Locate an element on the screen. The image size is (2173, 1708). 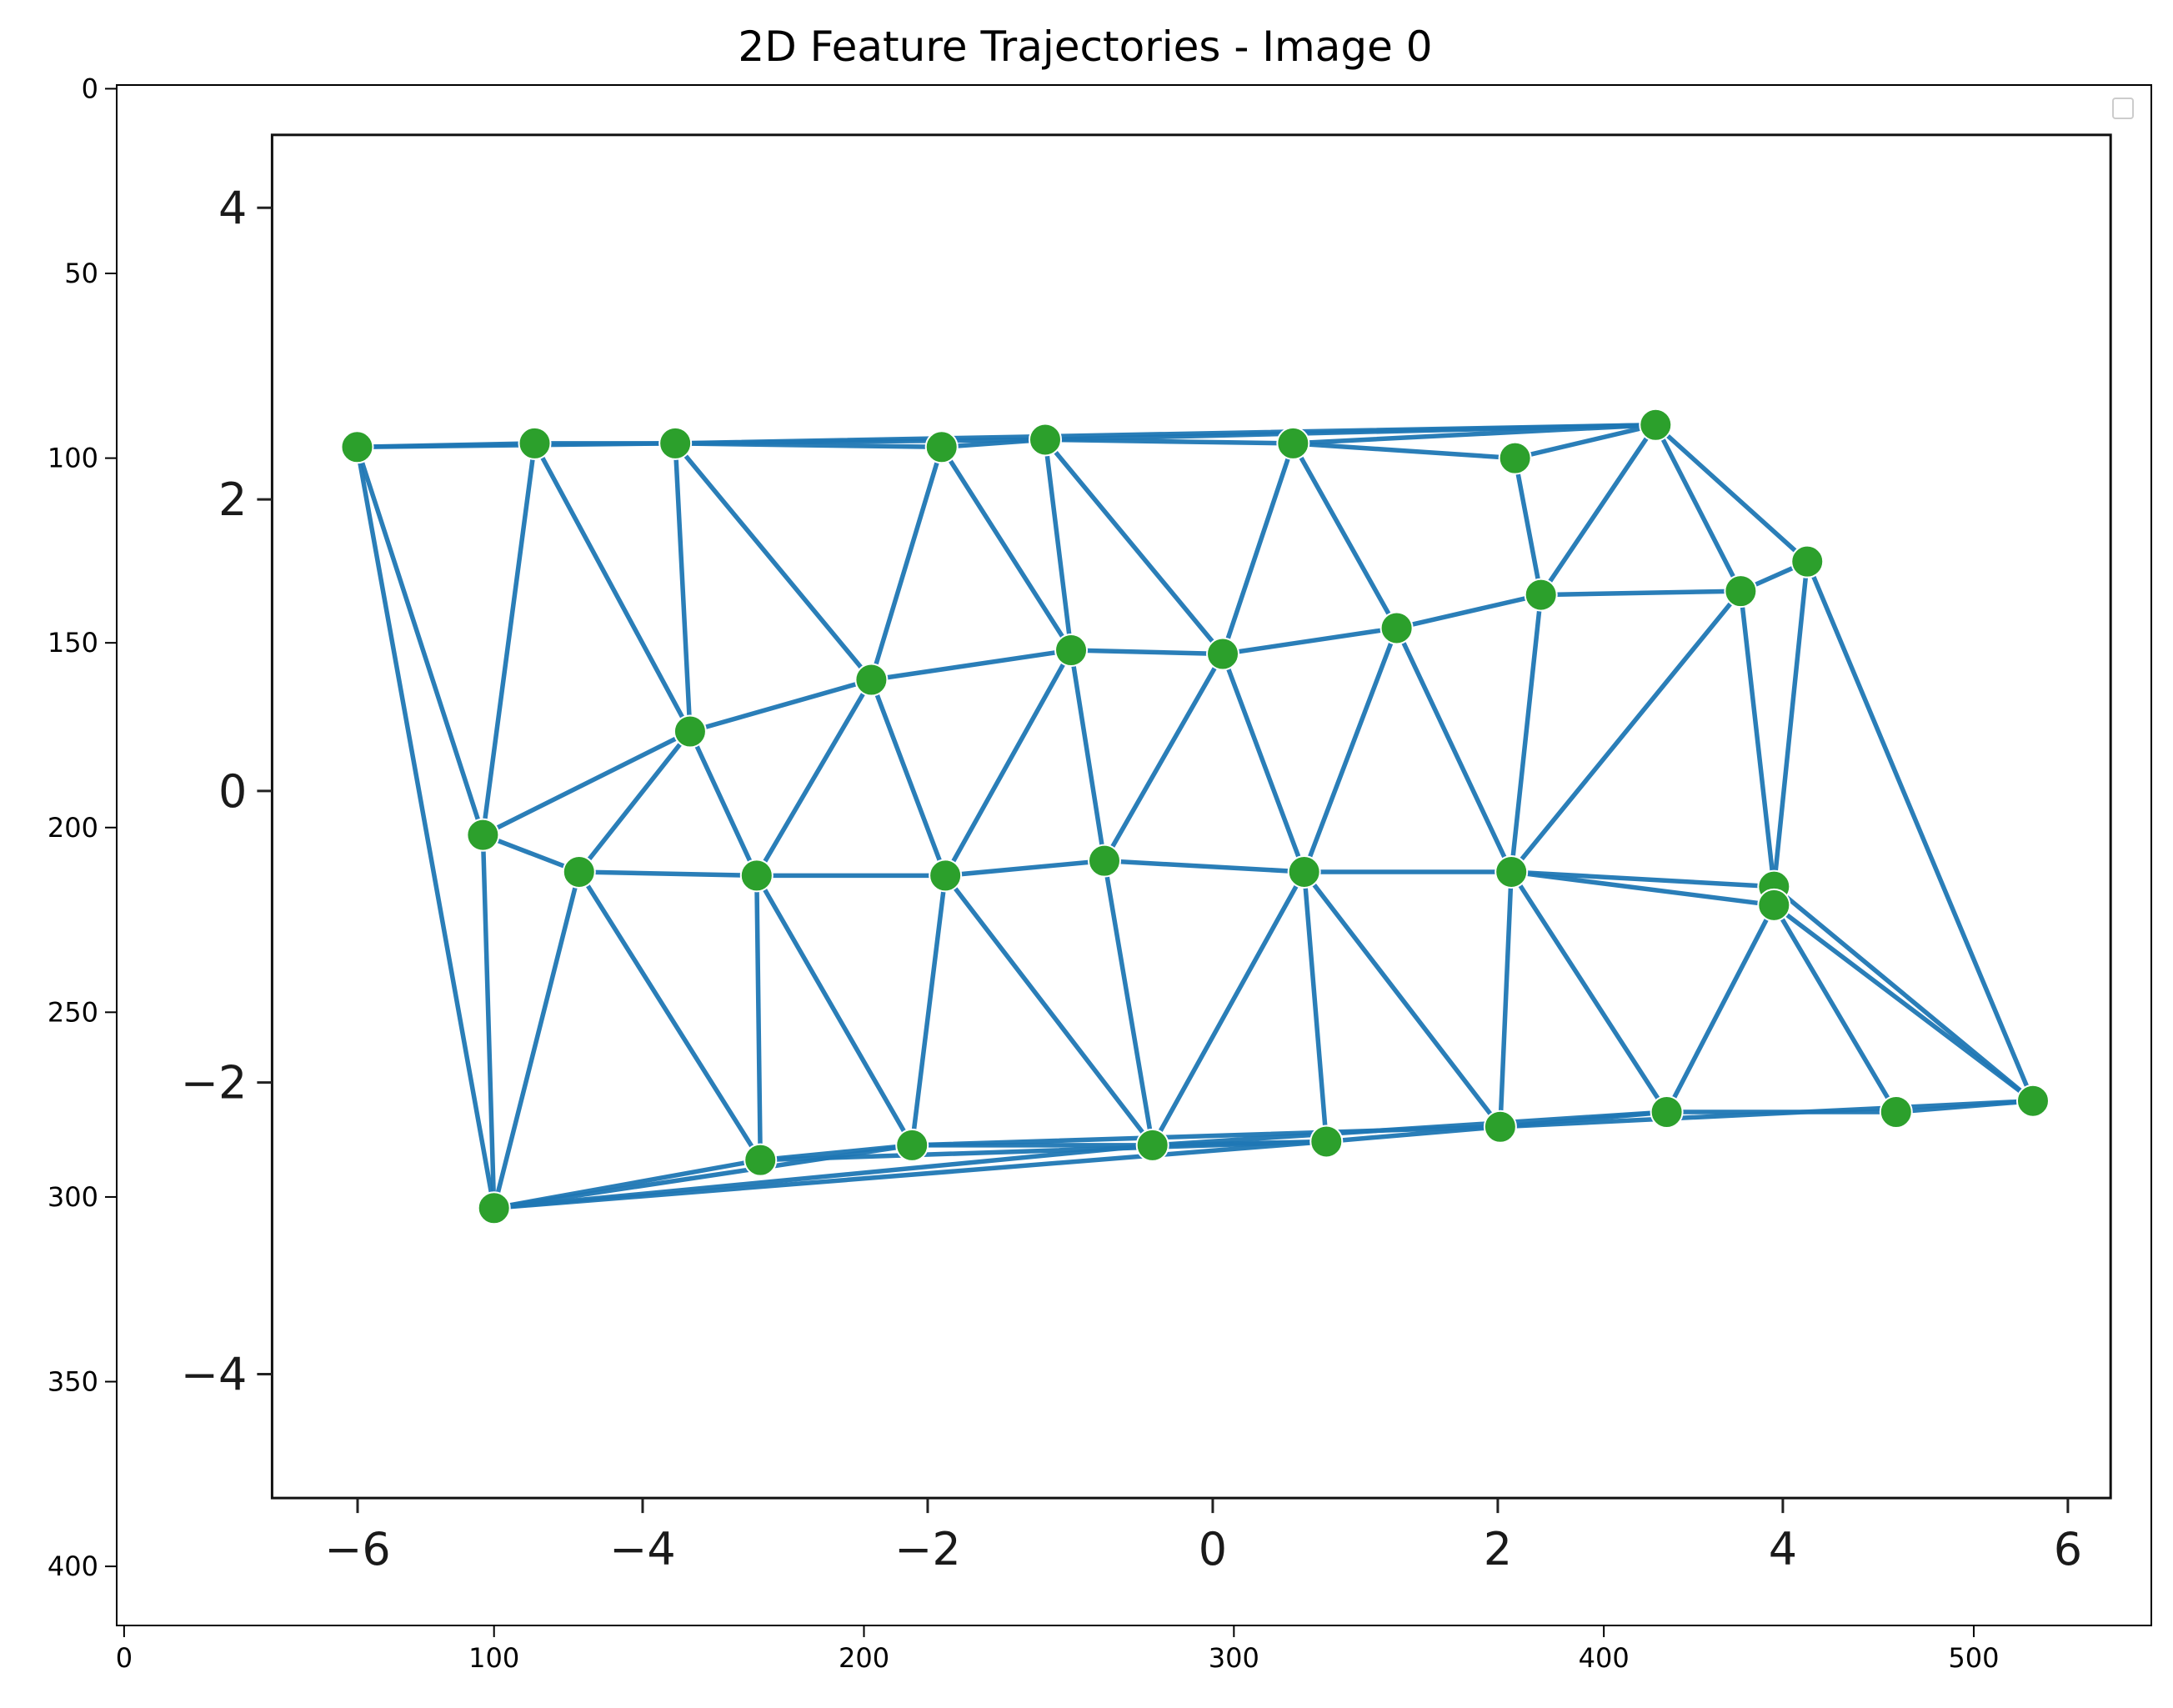
chart-title: 2D Feature Trajectories - Image 0 is located at coordinates (1085, 47).